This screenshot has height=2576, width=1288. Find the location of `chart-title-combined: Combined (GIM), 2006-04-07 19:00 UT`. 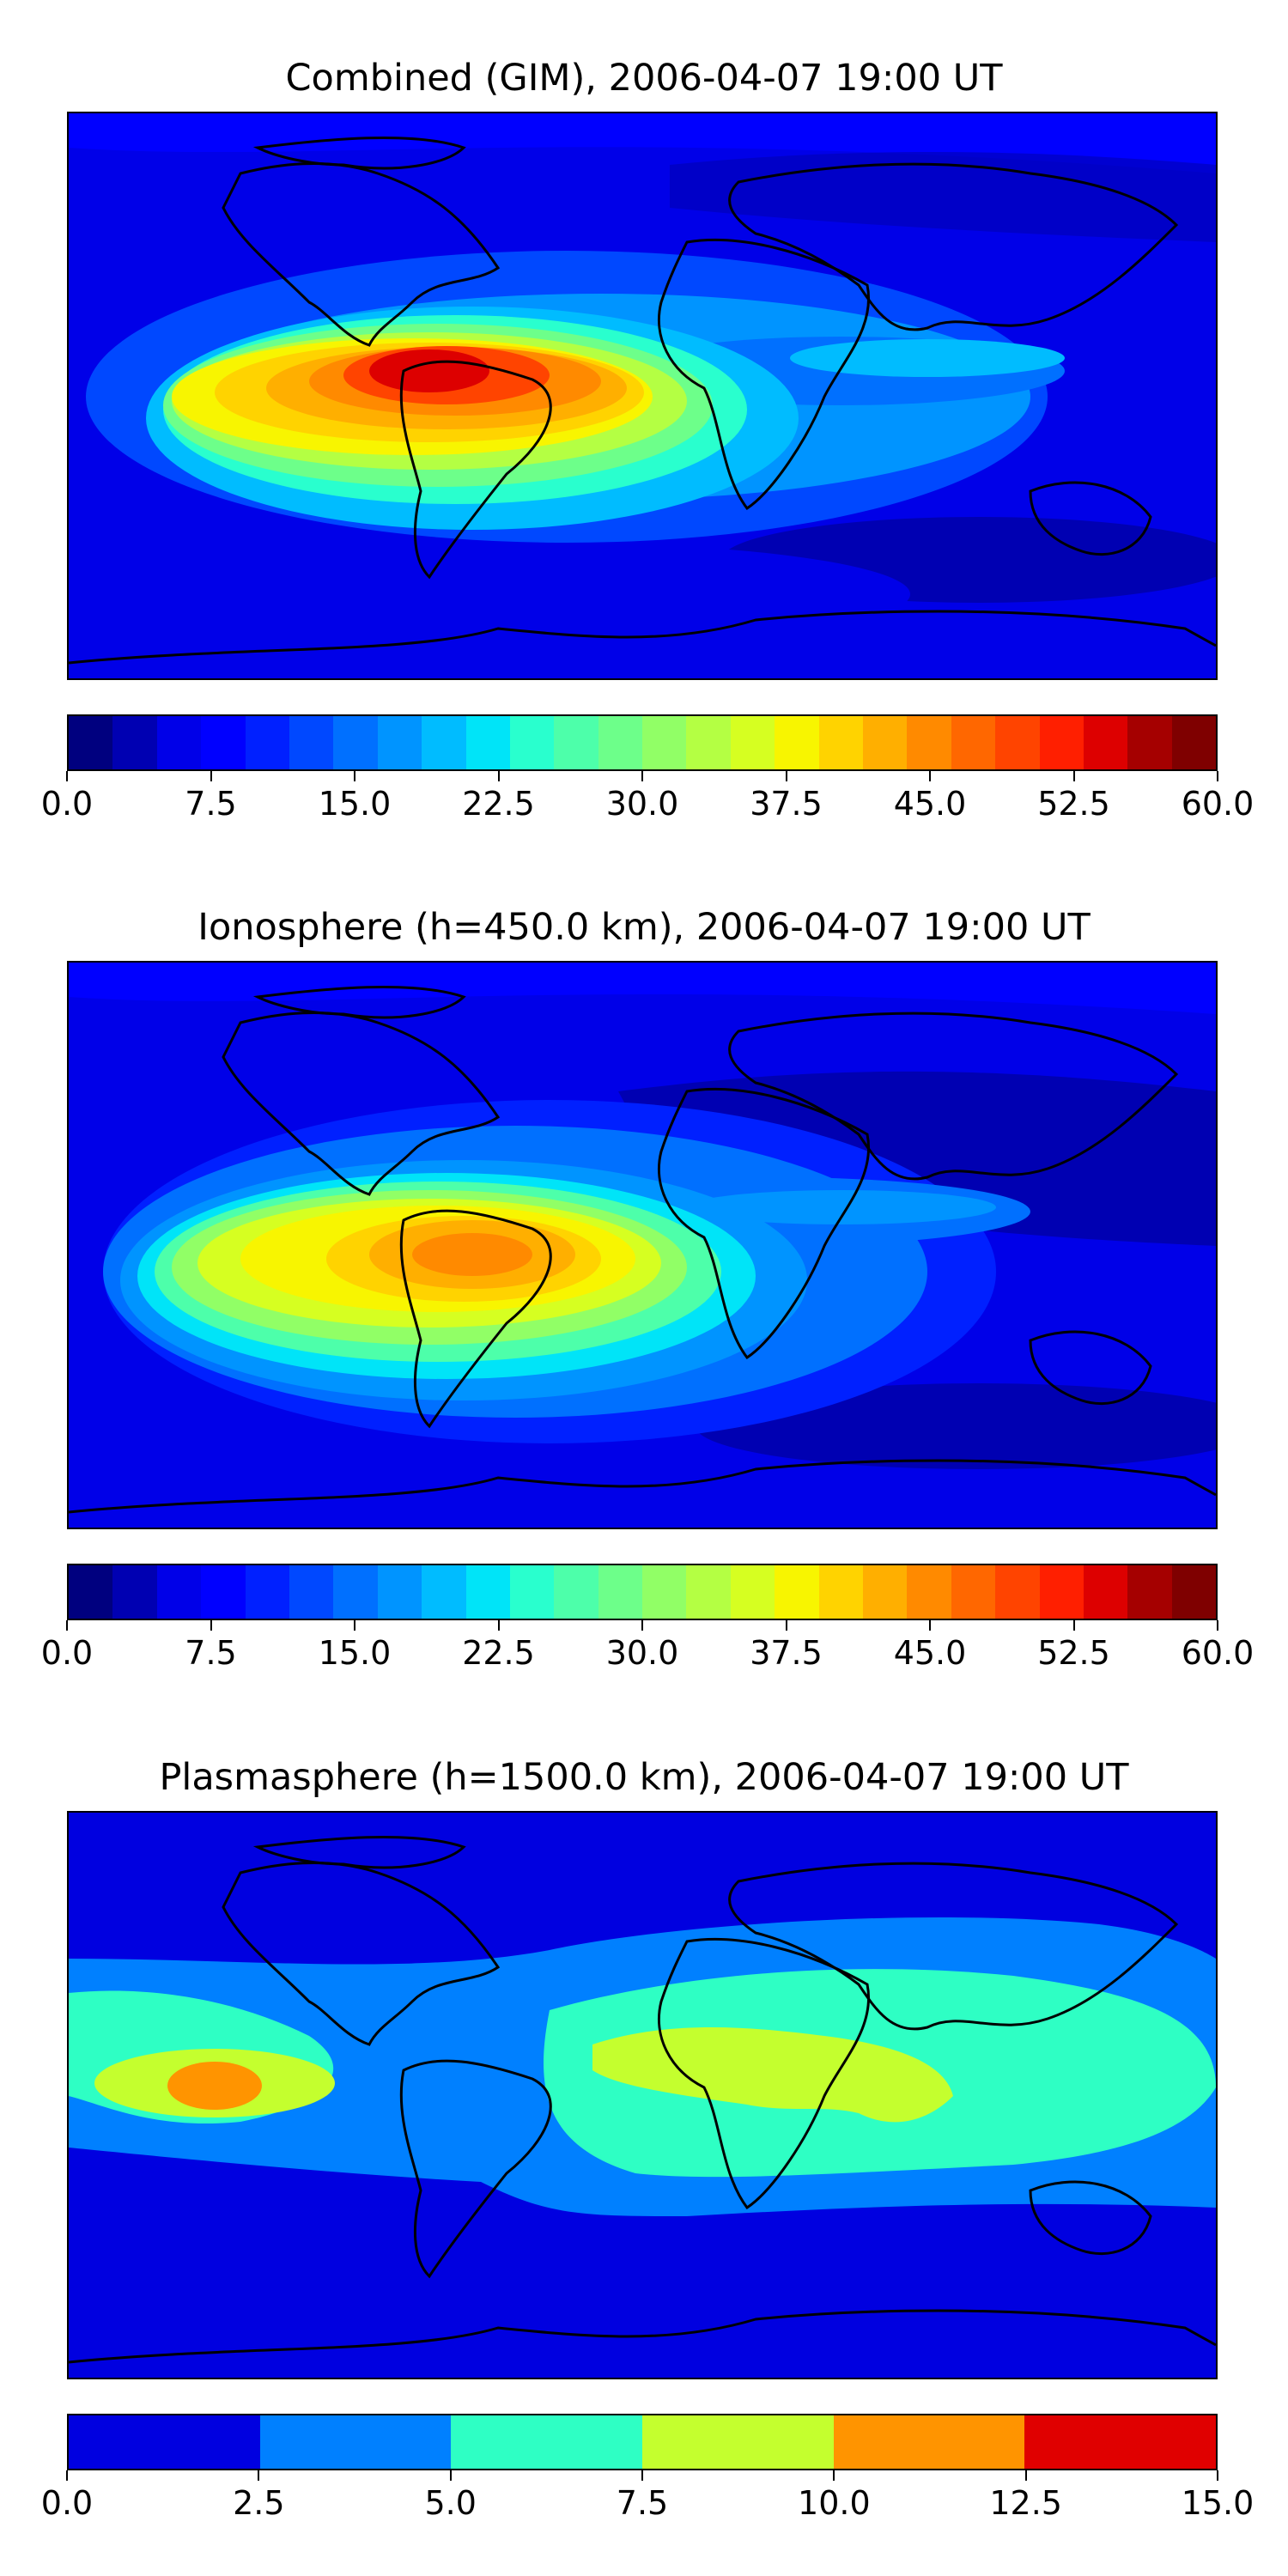

chart-title-combined: Combined (GIM), 2006-04-07 19:00 UT is located at coordinates (644, 78).